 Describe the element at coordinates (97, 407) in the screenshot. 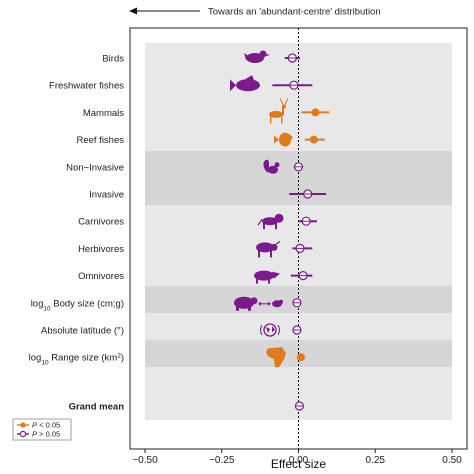

I see `row-label-grand-mean: Grand mean` at that location.